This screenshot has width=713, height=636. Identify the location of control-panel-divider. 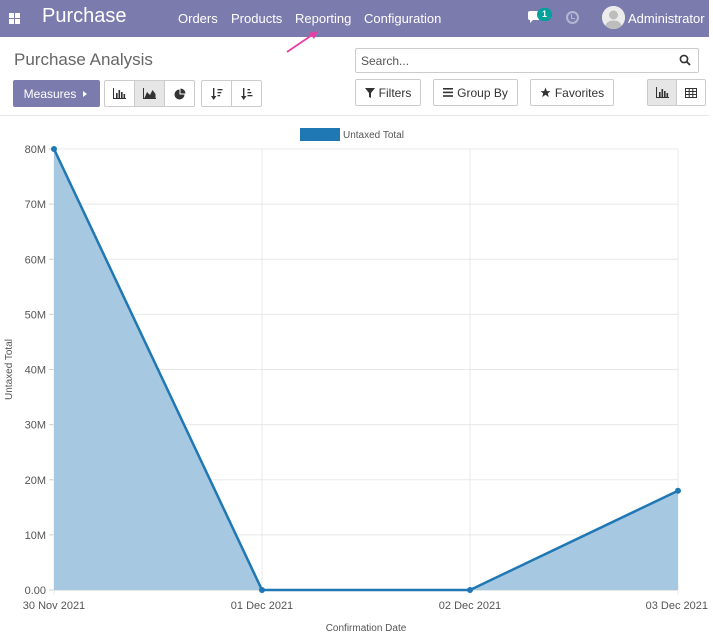
(356, 115).